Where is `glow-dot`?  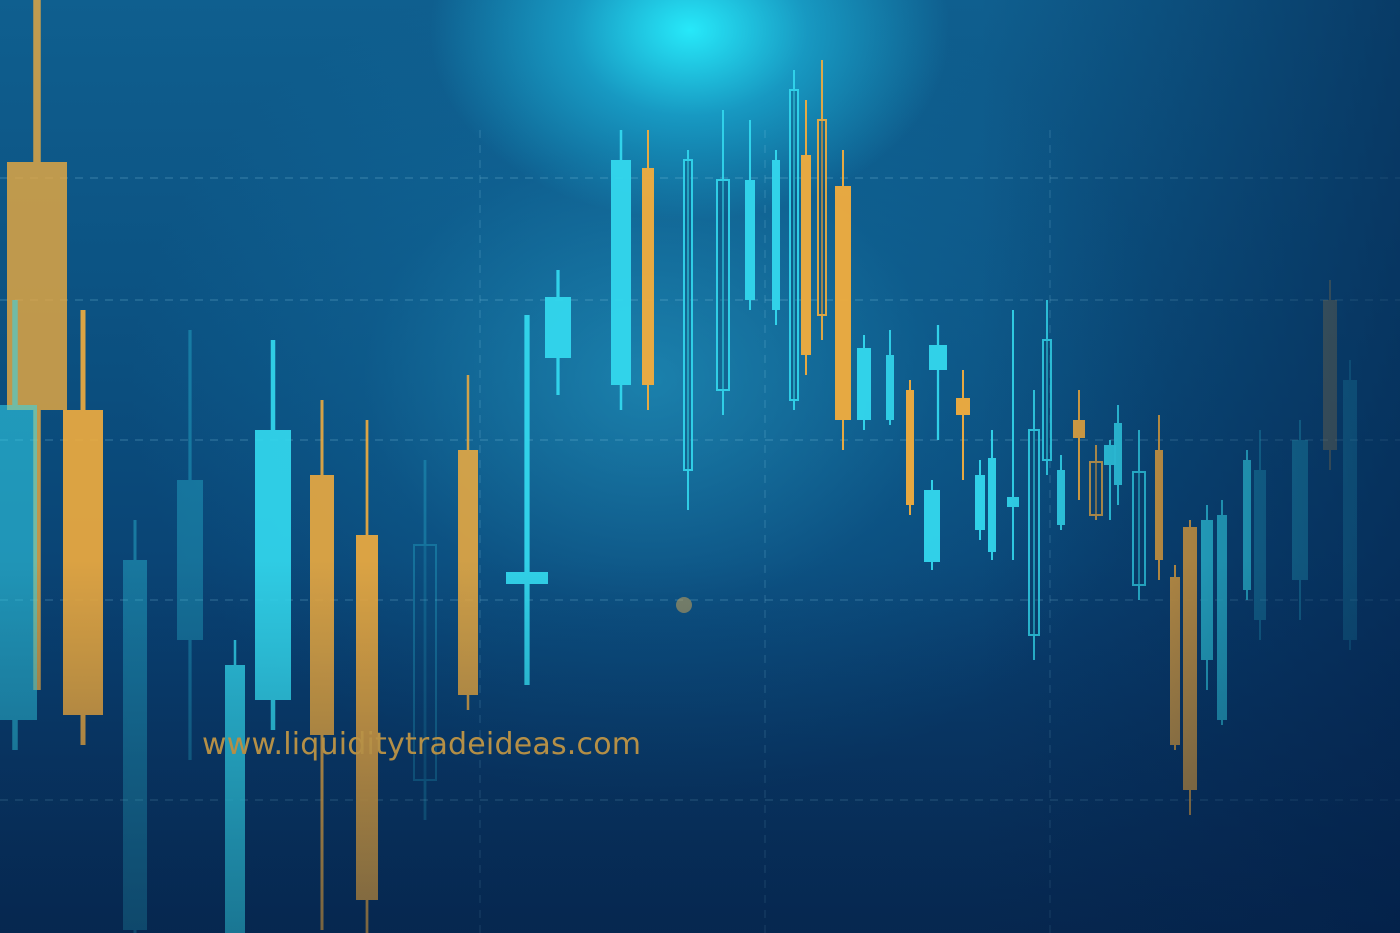
glow-dot is located at coordinates (684, 605).